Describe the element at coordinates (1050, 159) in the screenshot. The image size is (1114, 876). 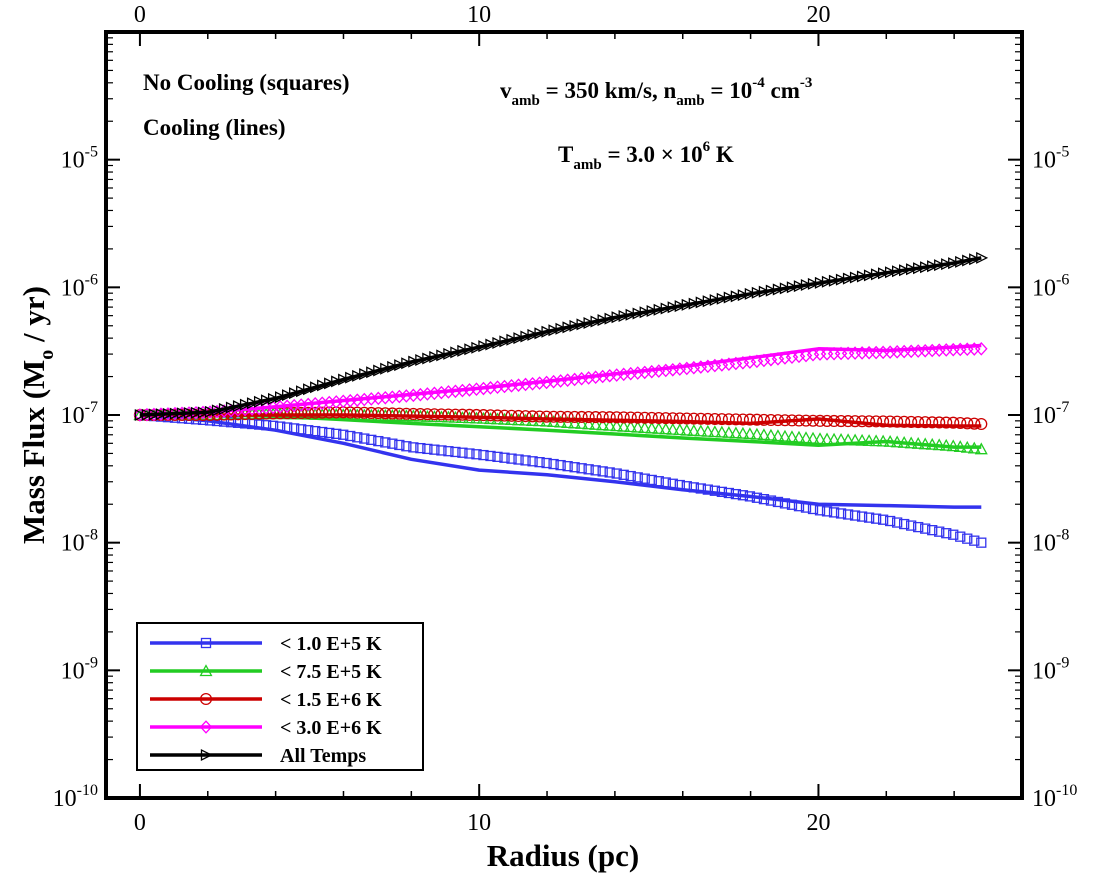
I see `y-tick-label-right-5: 10-5` at that location.